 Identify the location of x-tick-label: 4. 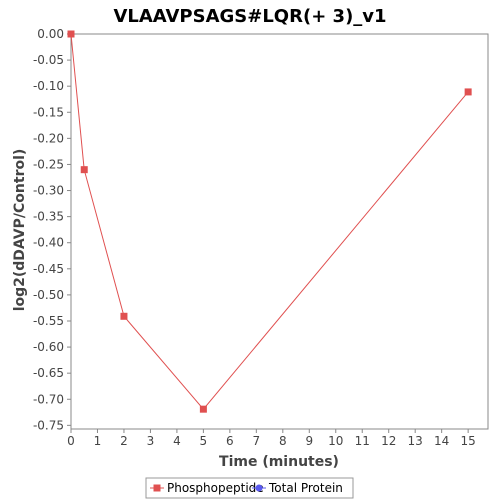
(177, 441).